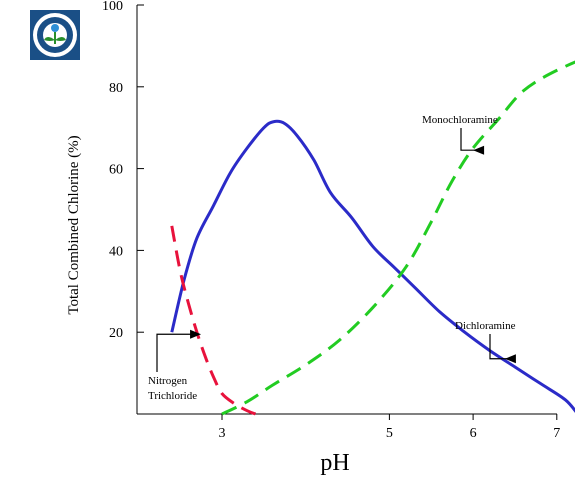 This screenshot has height=480, width=575. What do you see at coordinates (116, 251) in the screenshot?
I see `y-tick-label: 40` at bounding box center [116, 251].